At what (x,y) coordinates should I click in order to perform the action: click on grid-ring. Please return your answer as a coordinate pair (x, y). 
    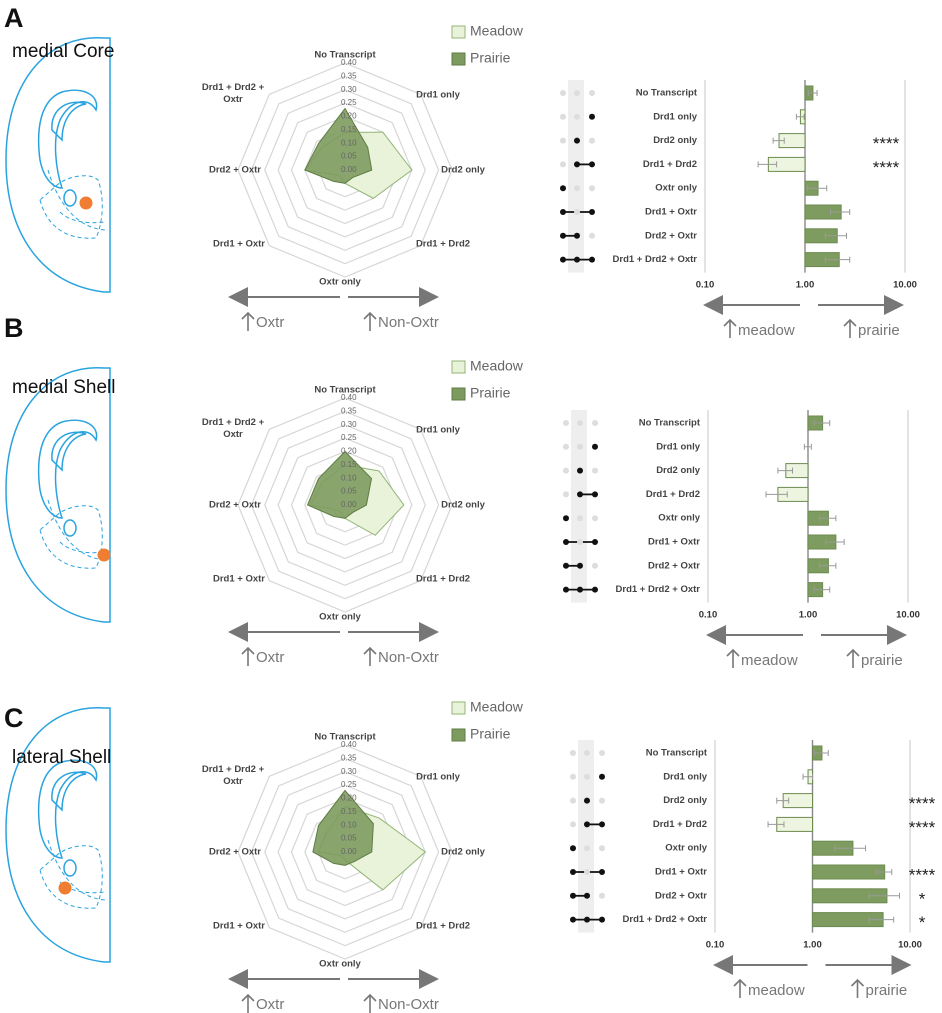
    Looking at the image, I should click on (345, 505).